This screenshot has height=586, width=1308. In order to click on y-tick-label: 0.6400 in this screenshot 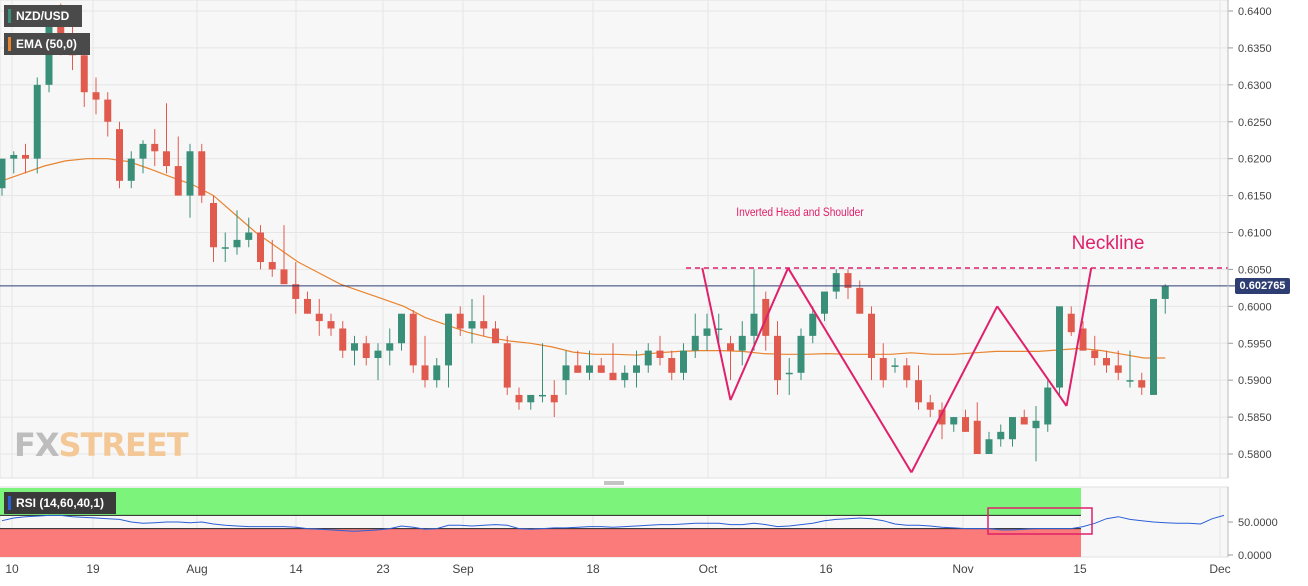, I will do `click(1255, 12)`.